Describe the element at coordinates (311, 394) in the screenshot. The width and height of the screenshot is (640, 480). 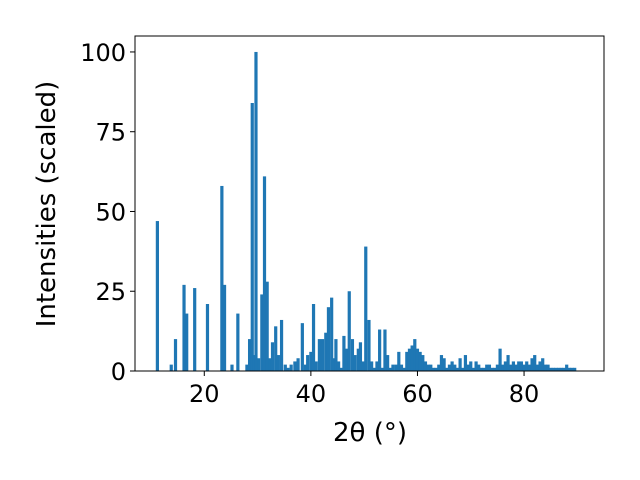
I see `x-tick-label: 40` at that location.